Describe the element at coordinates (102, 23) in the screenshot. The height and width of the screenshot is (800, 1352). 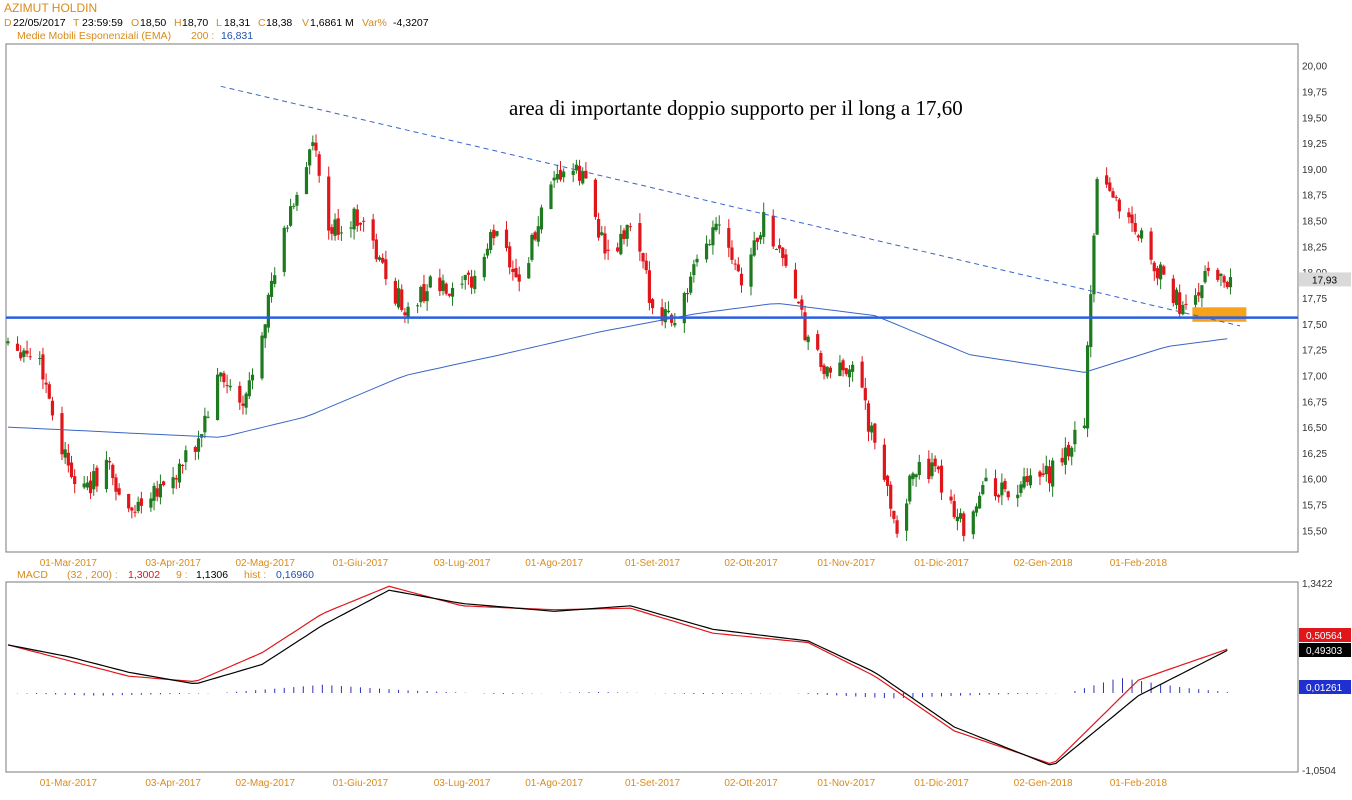
I see `time-value: 23:59:59` at that location.